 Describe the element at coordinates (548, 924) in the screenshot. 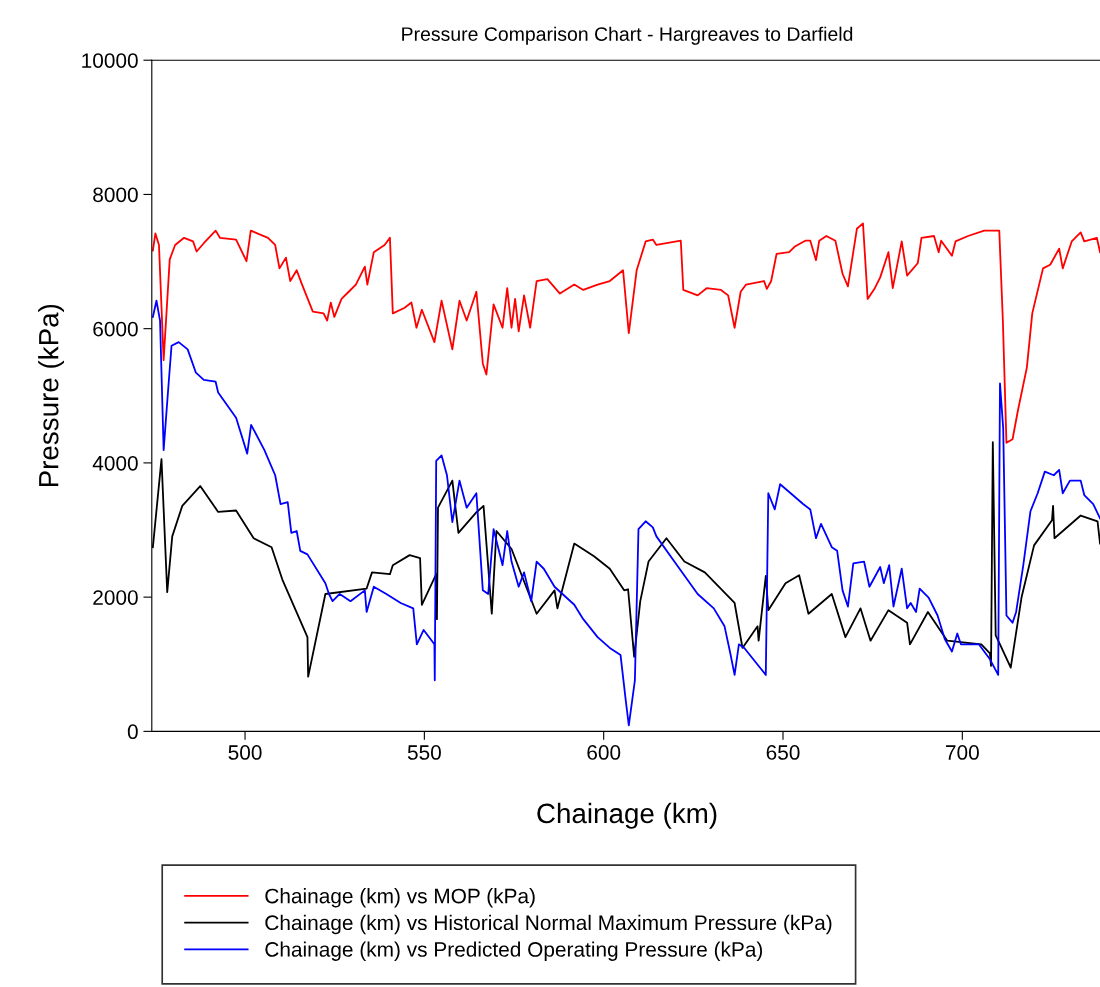

I see `legend-label: Chainage (km) vs Historical Normal Maximum Pressure (kPa)` at that location.